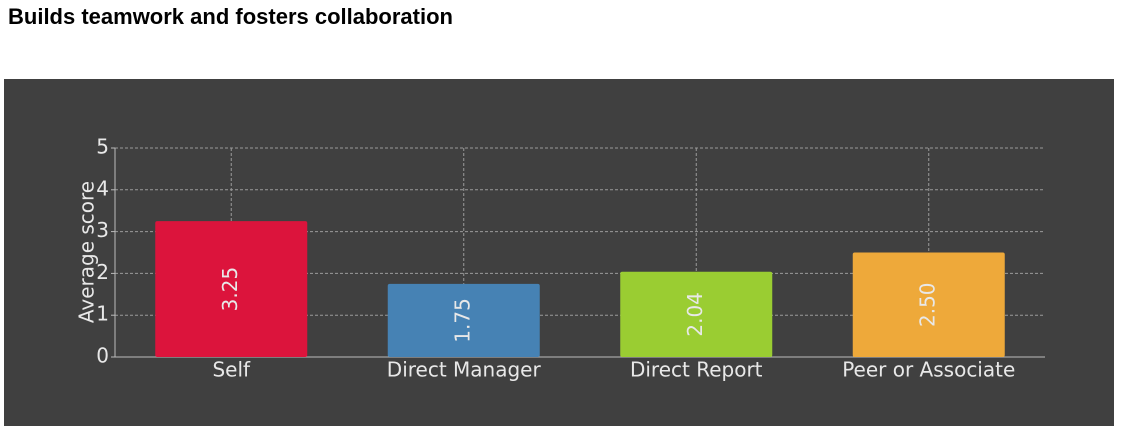  I want to click on x-tick-label: Self, so click(231, 370).